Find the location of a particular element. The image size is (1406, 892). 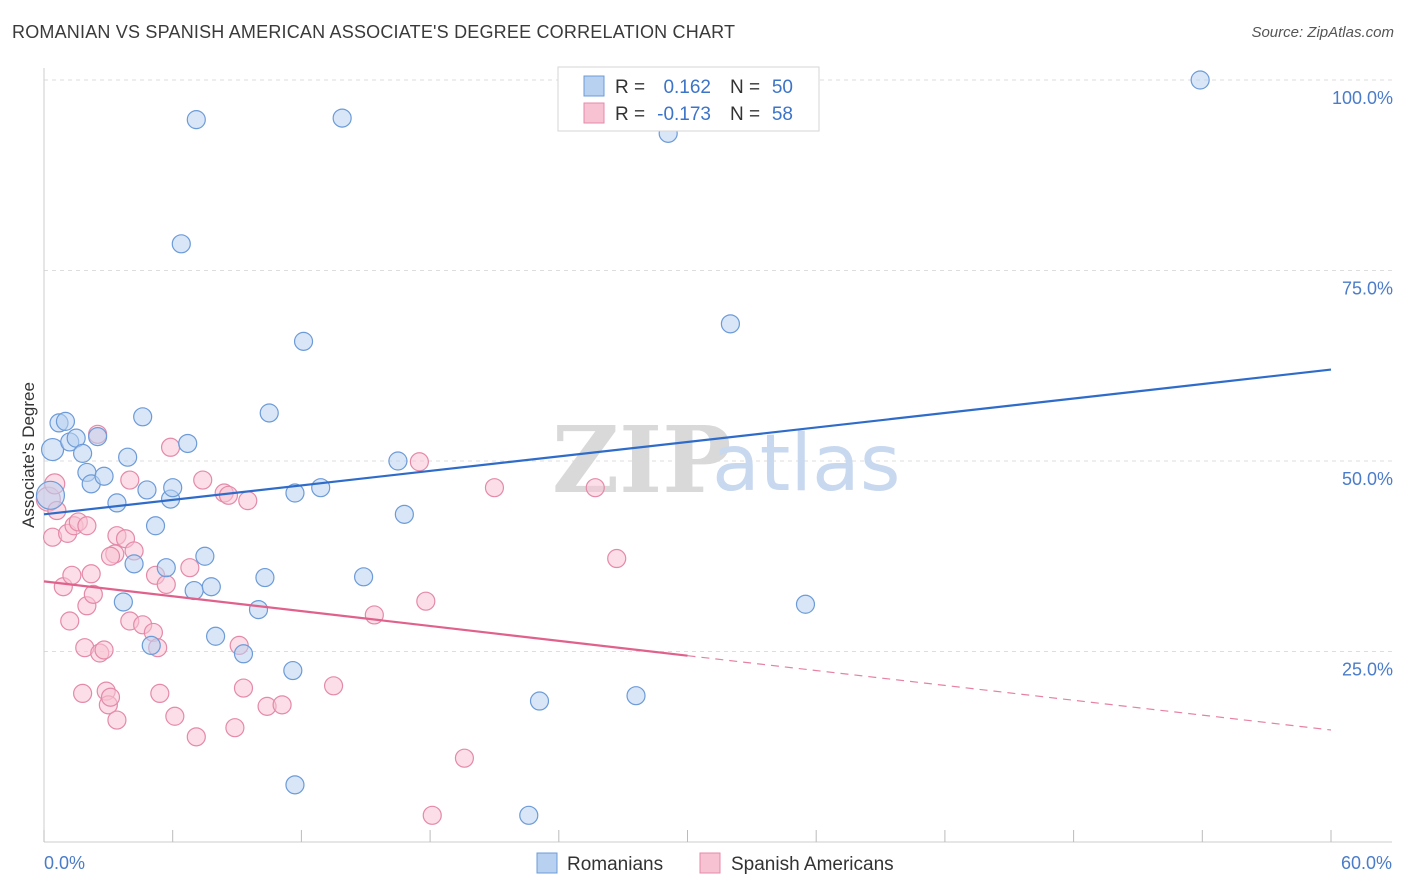

series-legend: Romanians Spanish Americans is located at coordinates (715, 863).